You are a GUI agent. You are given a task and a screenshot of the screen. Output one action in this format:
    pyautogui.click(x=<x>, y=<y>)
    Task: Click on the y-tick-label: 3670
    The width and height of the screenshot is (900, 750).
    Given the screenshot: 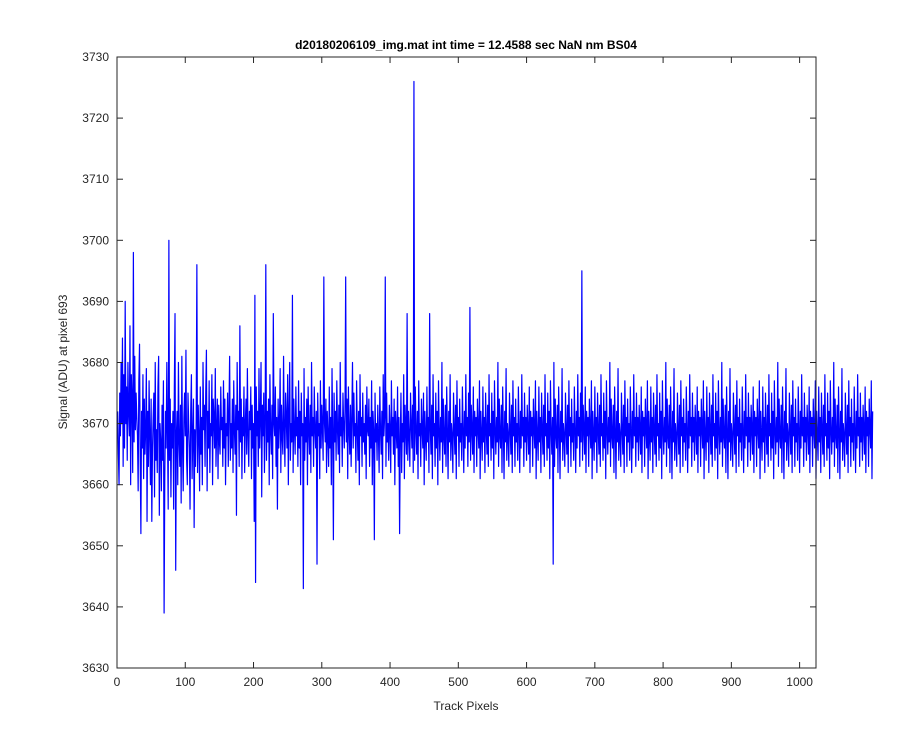 What is the action you would take?
    pyautogui.click(x=95, y=424)
    